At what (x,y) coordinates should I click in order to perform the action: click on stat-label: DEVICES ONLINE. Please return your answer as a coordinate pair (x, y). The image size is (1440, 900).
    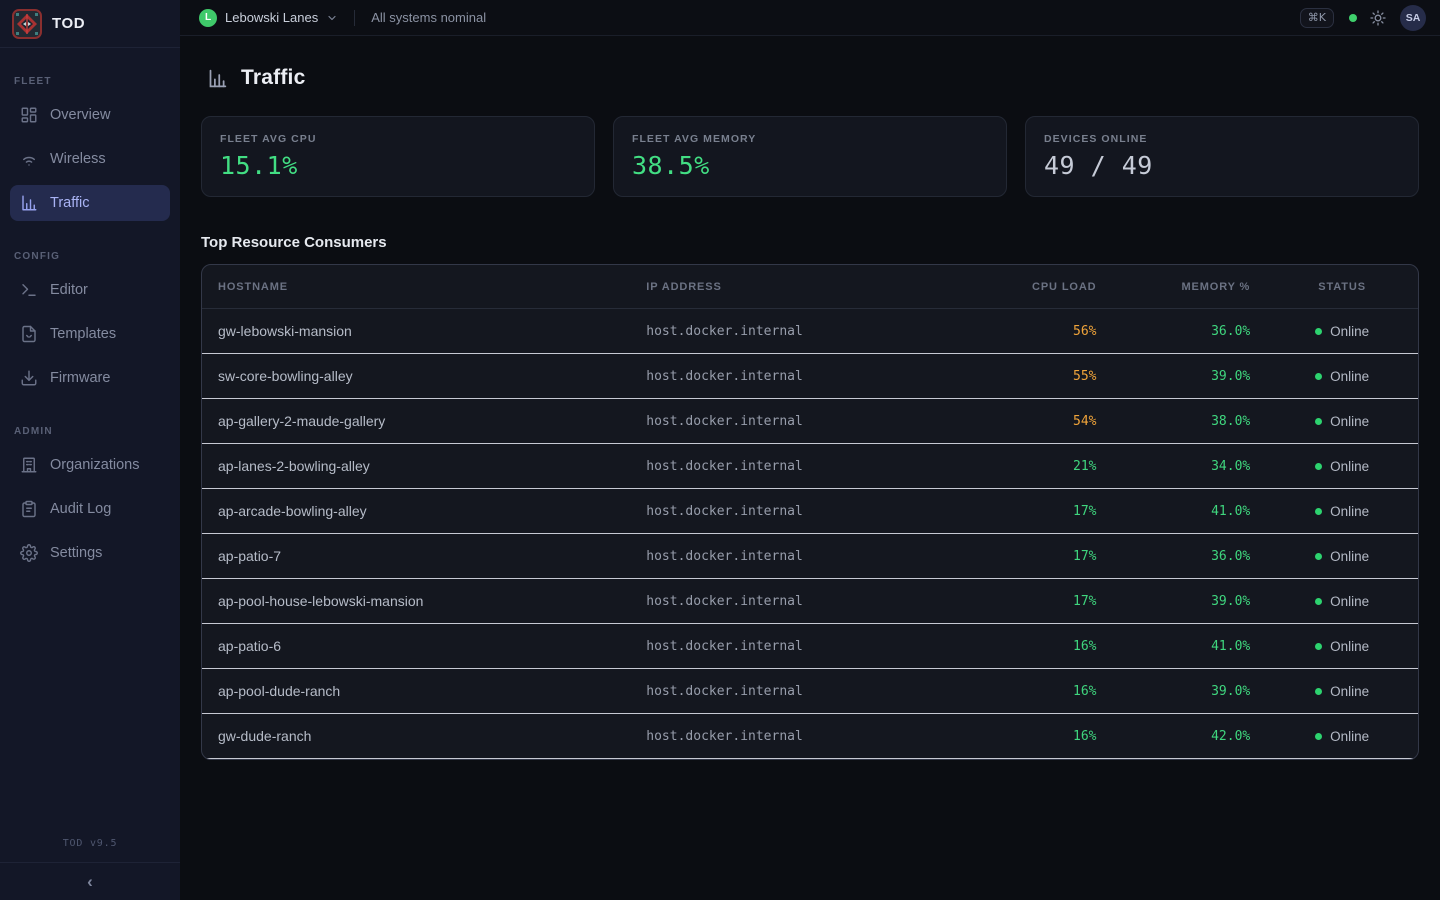
    Looking at the image, I should click on (1096, 139).